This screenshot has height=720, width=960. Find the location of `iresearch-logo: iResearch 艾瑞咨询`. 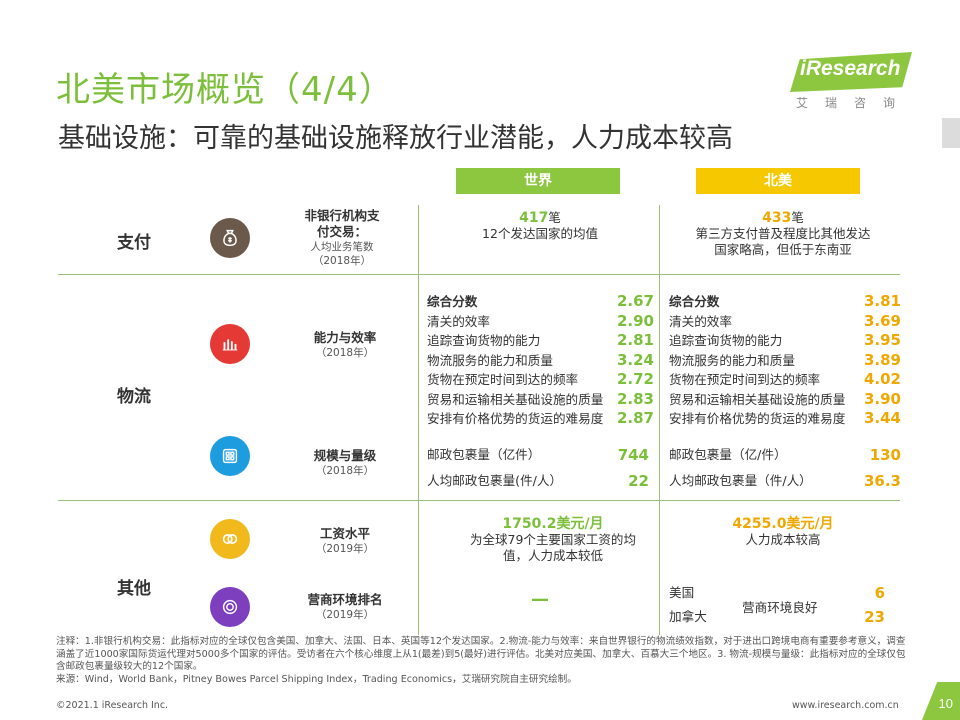

iresearch-logo: iResearch 艾瑞咨询 is located at coordinates (851, 82).